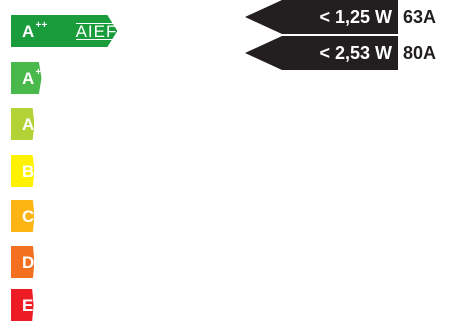  I want to click on class-bar-b-shape, so click(23, 171).